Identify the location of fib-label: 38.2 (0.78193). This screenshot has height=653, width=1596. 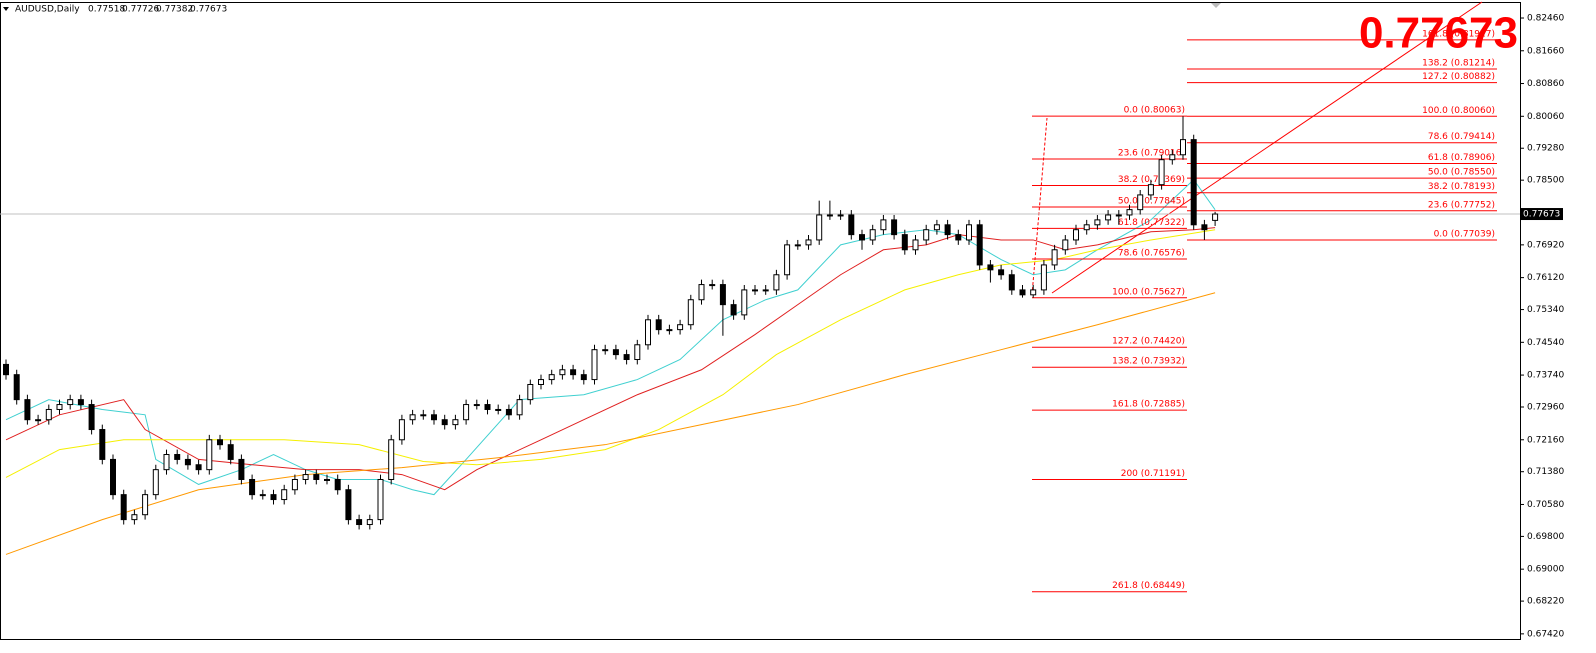
(1461, 187).